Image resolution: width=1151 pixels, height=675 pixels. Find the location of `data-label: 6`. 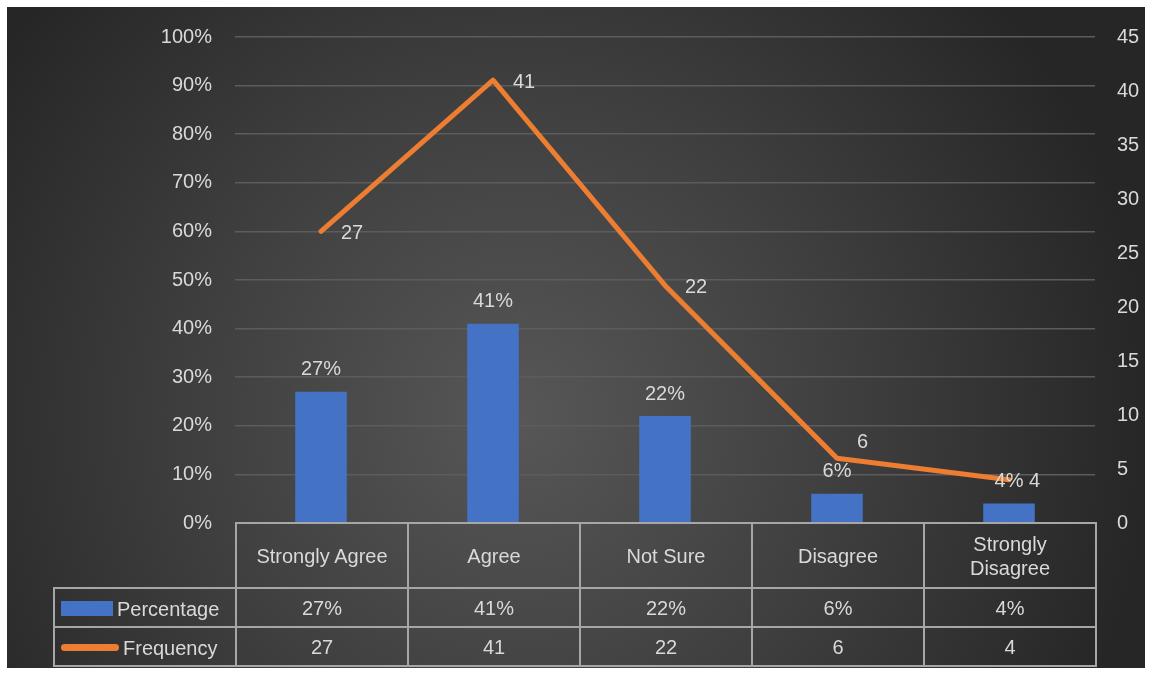

data-label: 6 is located at coordinates (838, 646).